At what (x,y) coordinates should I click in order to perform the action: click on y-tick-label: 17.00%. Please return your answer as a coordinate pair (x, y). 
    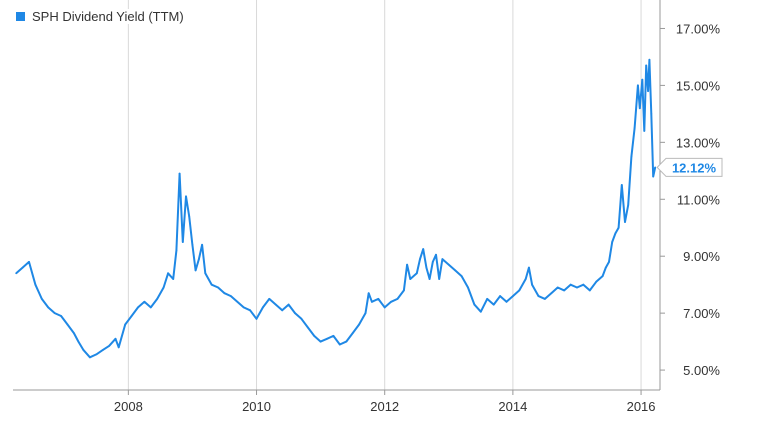
    Looking at the image, I should click on (698, 28).